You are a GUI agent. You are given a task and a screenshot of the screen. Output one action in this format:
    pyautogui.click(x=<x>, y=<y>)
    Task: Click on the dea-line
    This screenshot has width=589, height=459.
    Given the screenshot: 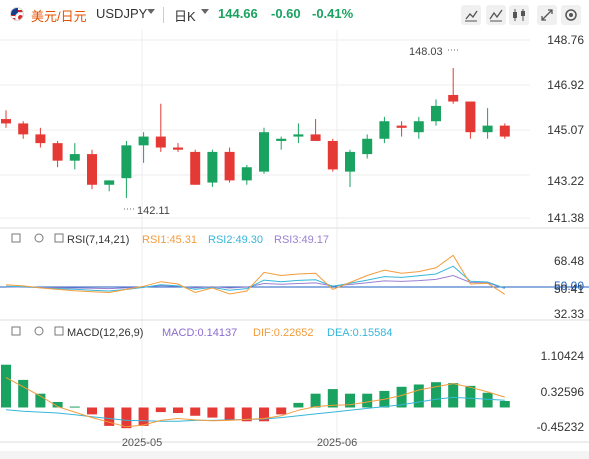 What is the action you would take?
    pyautogui.click(x=255, y=409)
    